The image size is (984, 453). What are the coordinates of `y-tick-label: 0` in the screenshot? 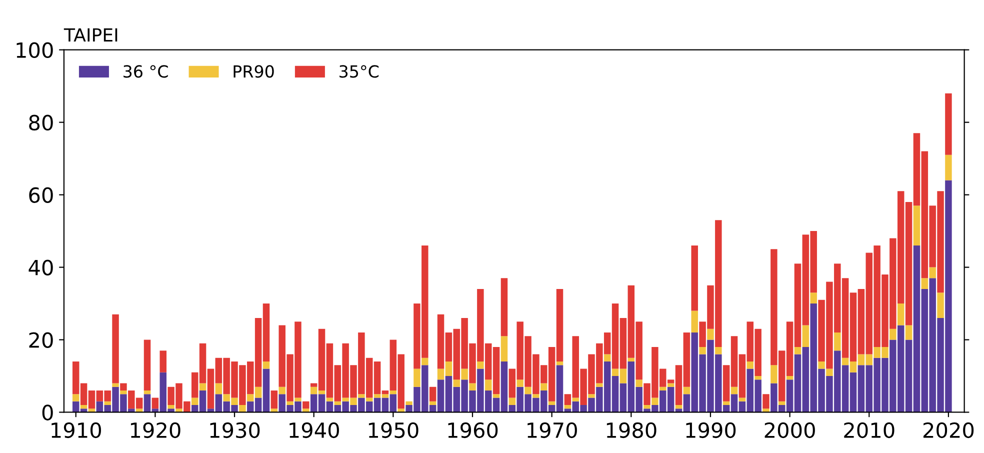 It's located at (47, 412).